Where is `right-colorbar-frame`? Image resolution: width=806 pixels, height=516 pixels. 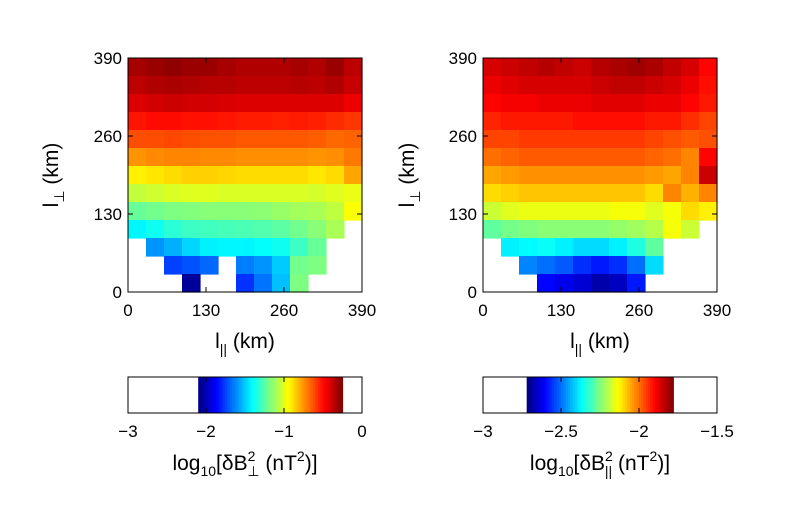 right-colorbar-frame is located at coordinates (600, 395).